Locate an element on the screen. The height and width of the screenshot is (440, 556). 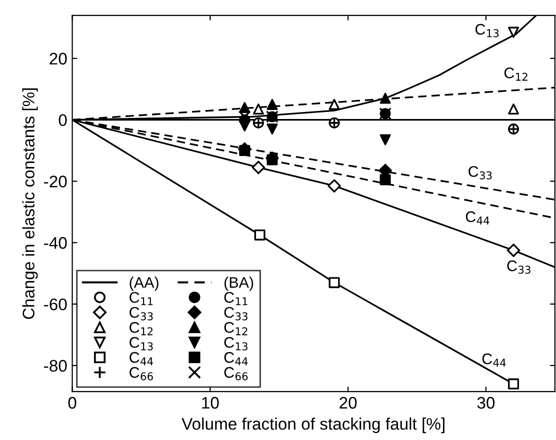
y-tick-label: 0 is located at coordinates (62, 120).